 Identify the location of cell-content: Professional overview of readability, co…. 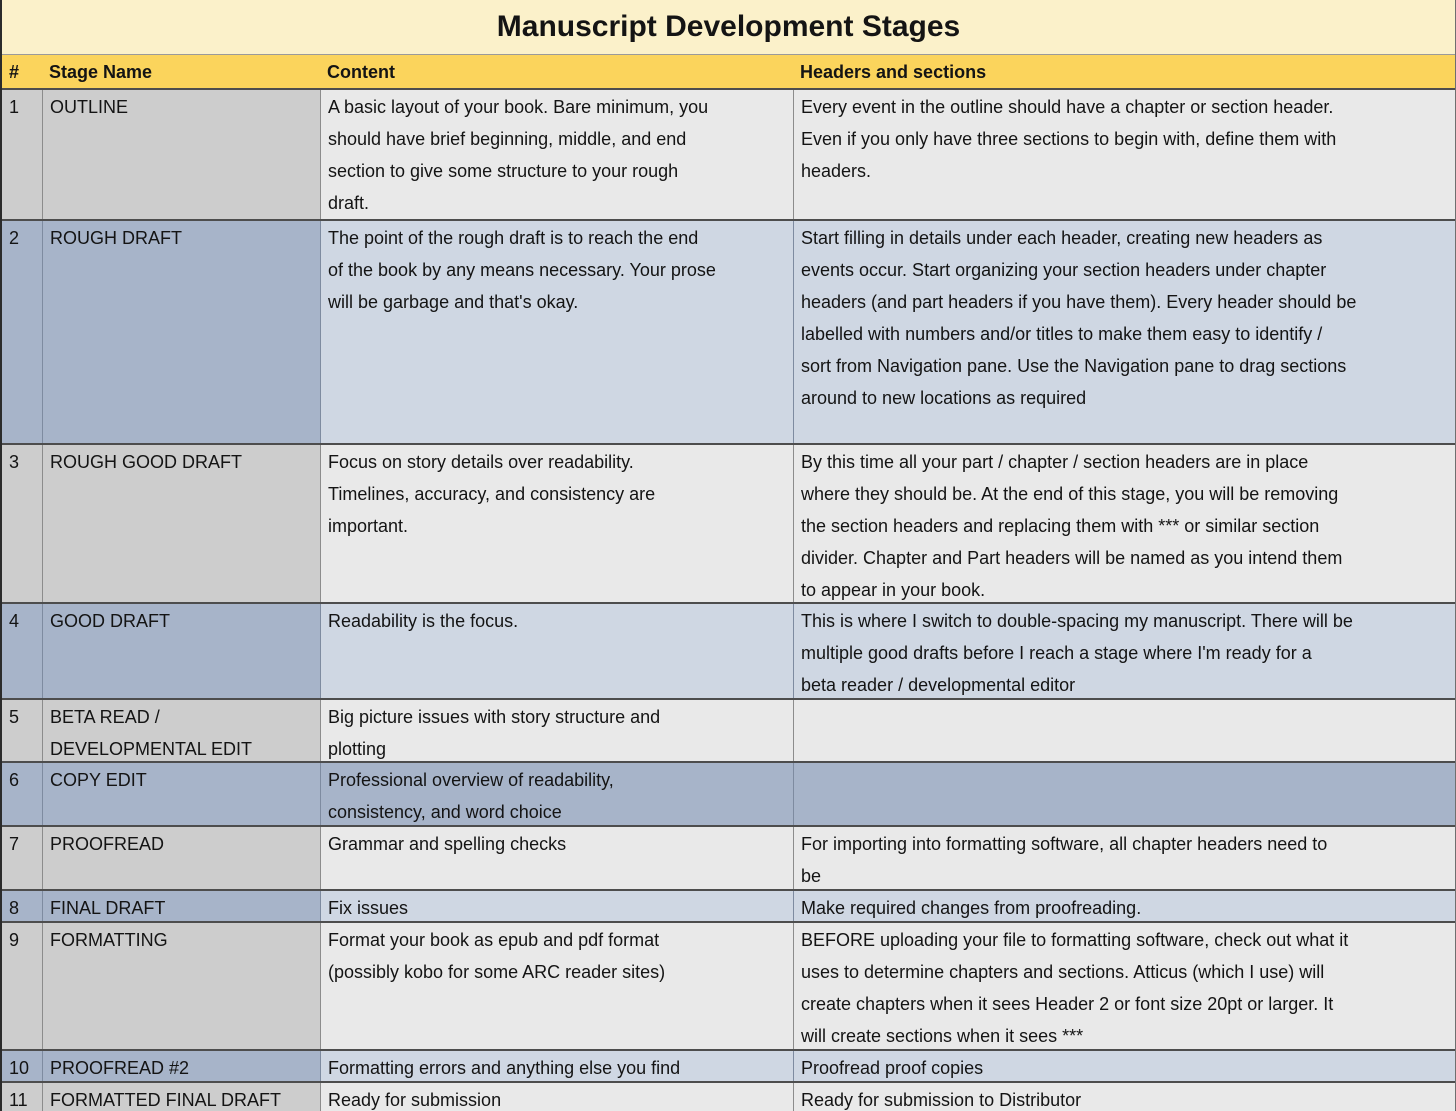
(556, 794).